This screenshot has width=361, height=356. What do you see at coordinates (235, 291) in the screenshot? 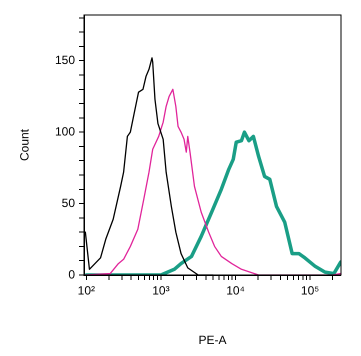
I see `x-tick-label: 10⁴` at bounding box center [235, 291].